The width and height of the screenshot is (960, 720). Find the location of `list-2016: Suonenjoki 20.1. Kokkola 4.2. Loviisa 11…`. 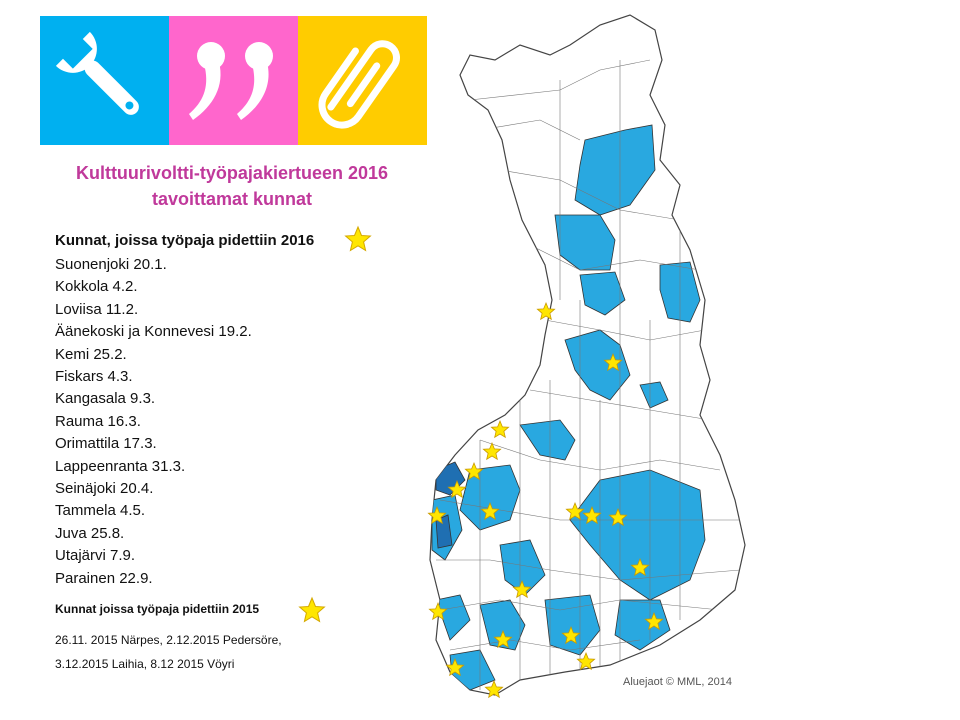

list-2016: Suonenjoki 20.1. Kokkola 4.2. Loviisa 11… is located at coordinates (153, 422).